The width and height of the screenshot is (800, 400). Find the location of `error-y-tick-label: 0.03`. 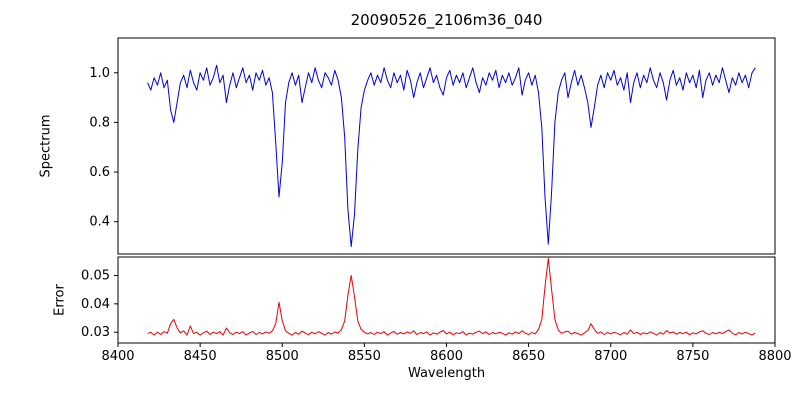

error-y-tick-label: 0.03 is located at coordinates (95, 332).